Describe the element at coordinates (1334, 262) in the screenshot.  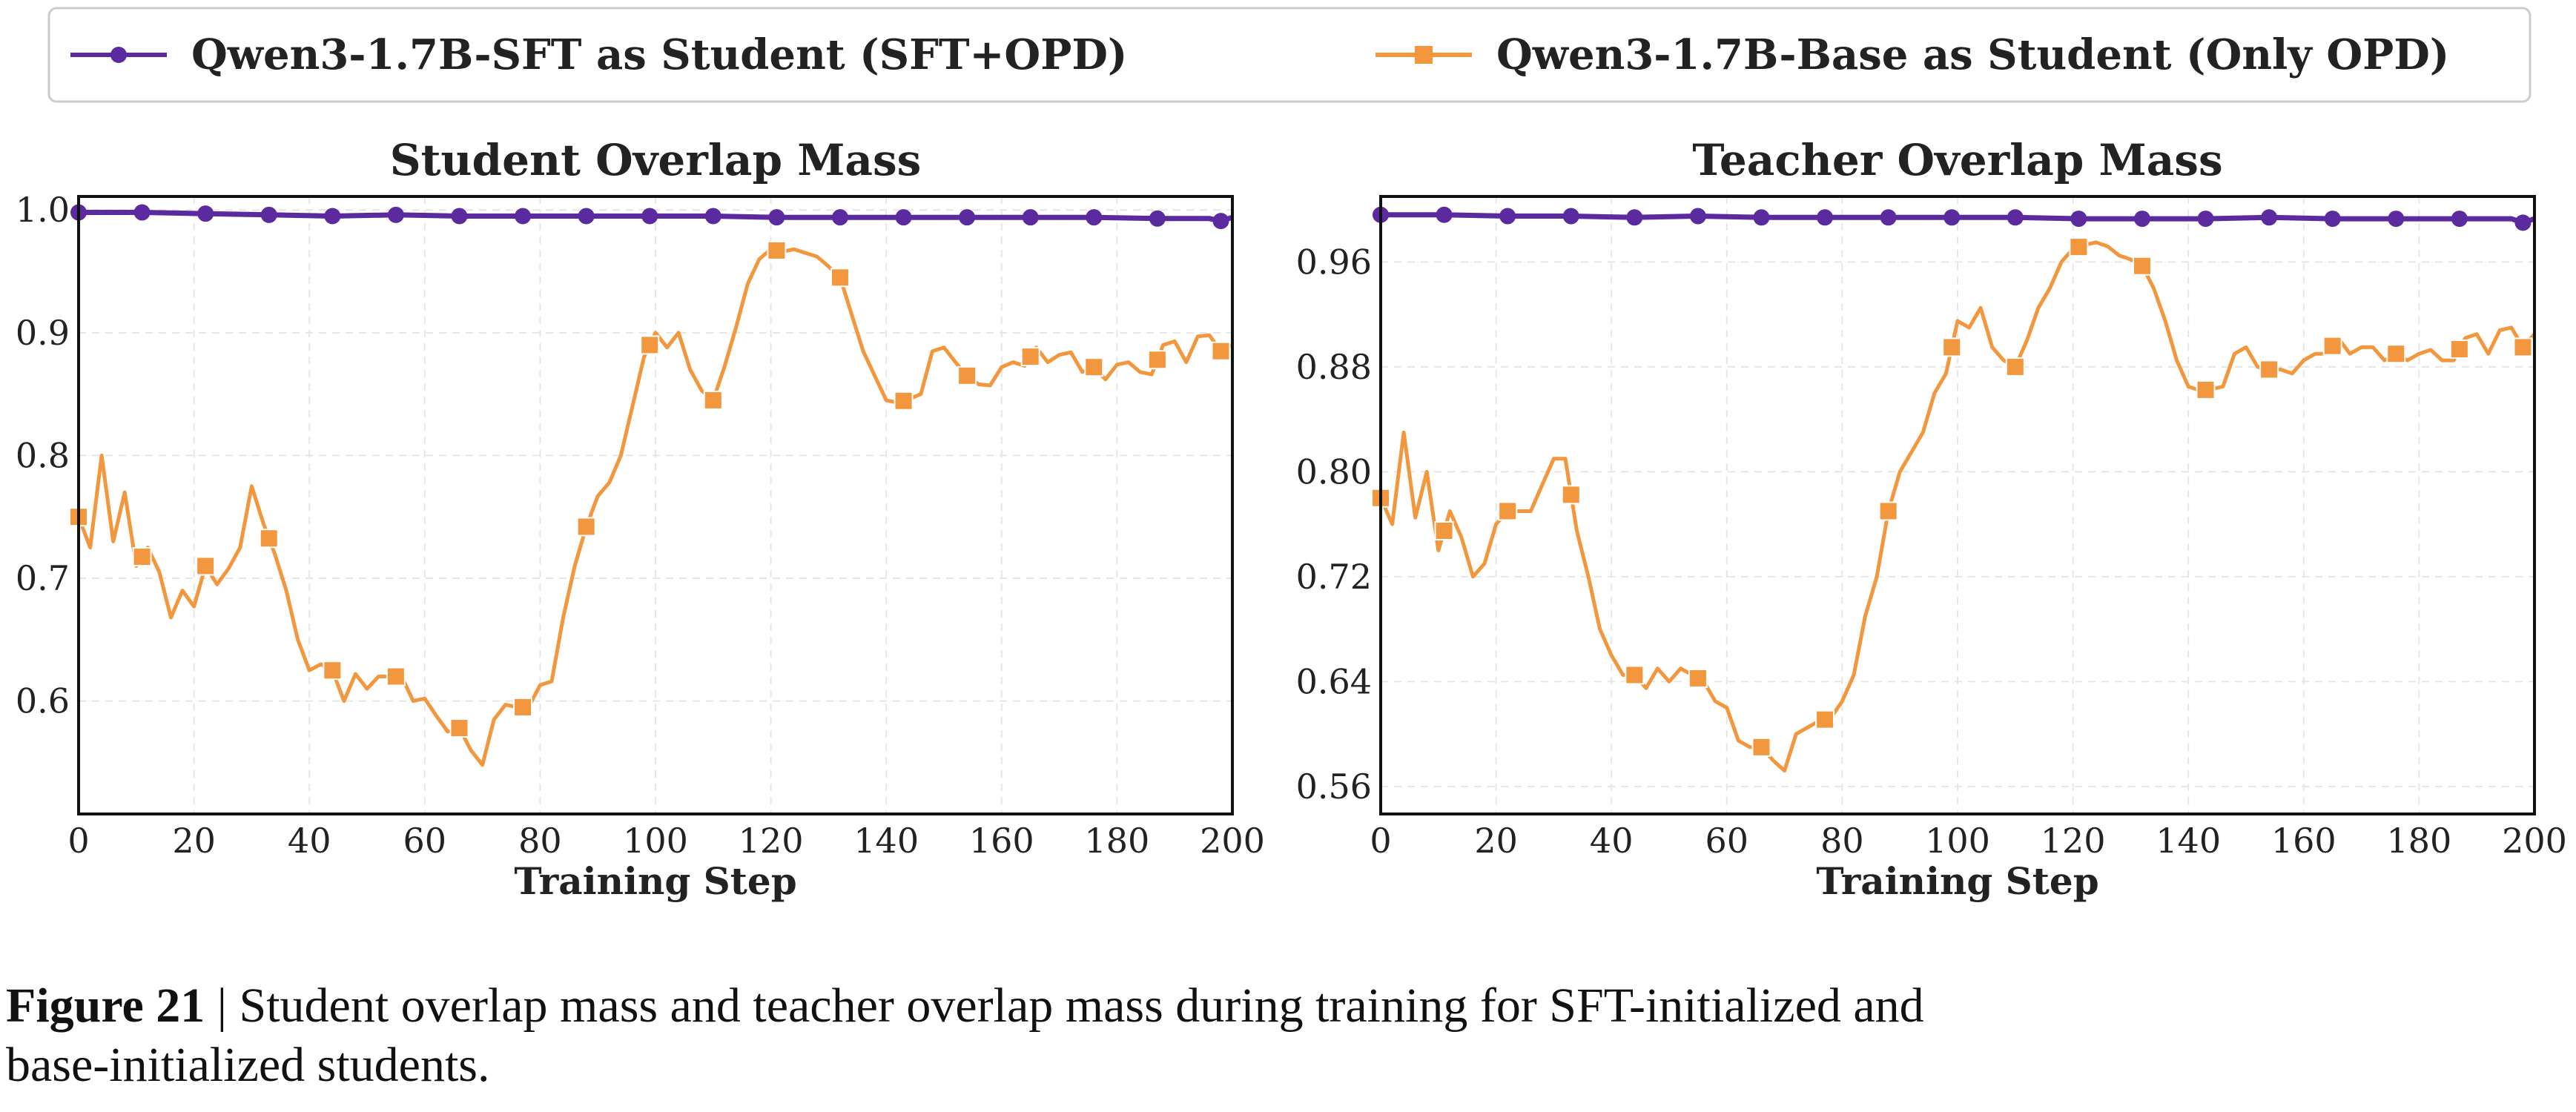
I see `y-tick-label: 0.96` at that location.